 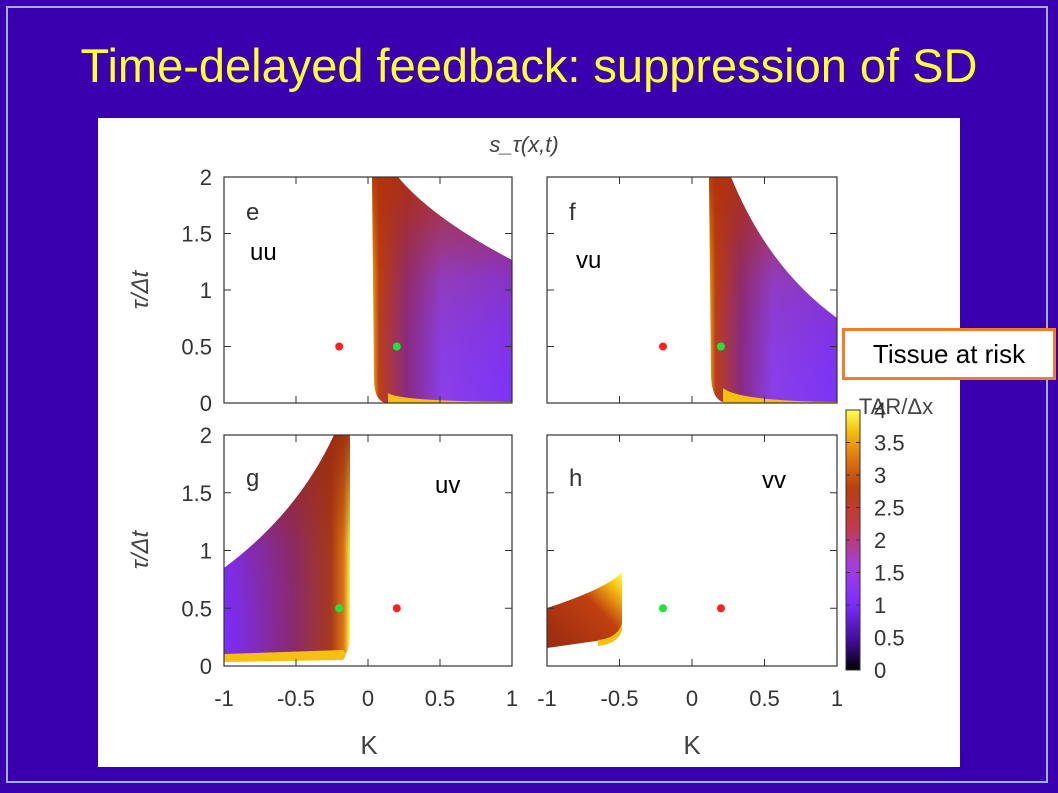 I want to click on colorbar-ticks: 0 0.5 1 1.5 2 2.5 3 3.5 4, so click(x=875, y=540).